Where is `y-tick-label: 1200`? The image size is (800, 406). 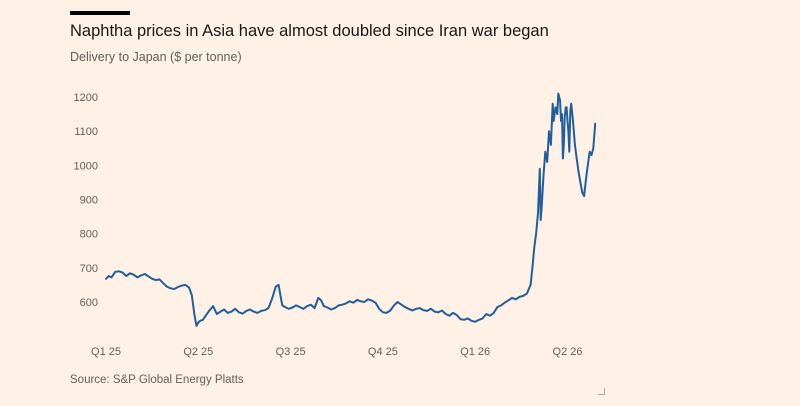
y-tick-label: 1200 is located at coordinates (86, 98).